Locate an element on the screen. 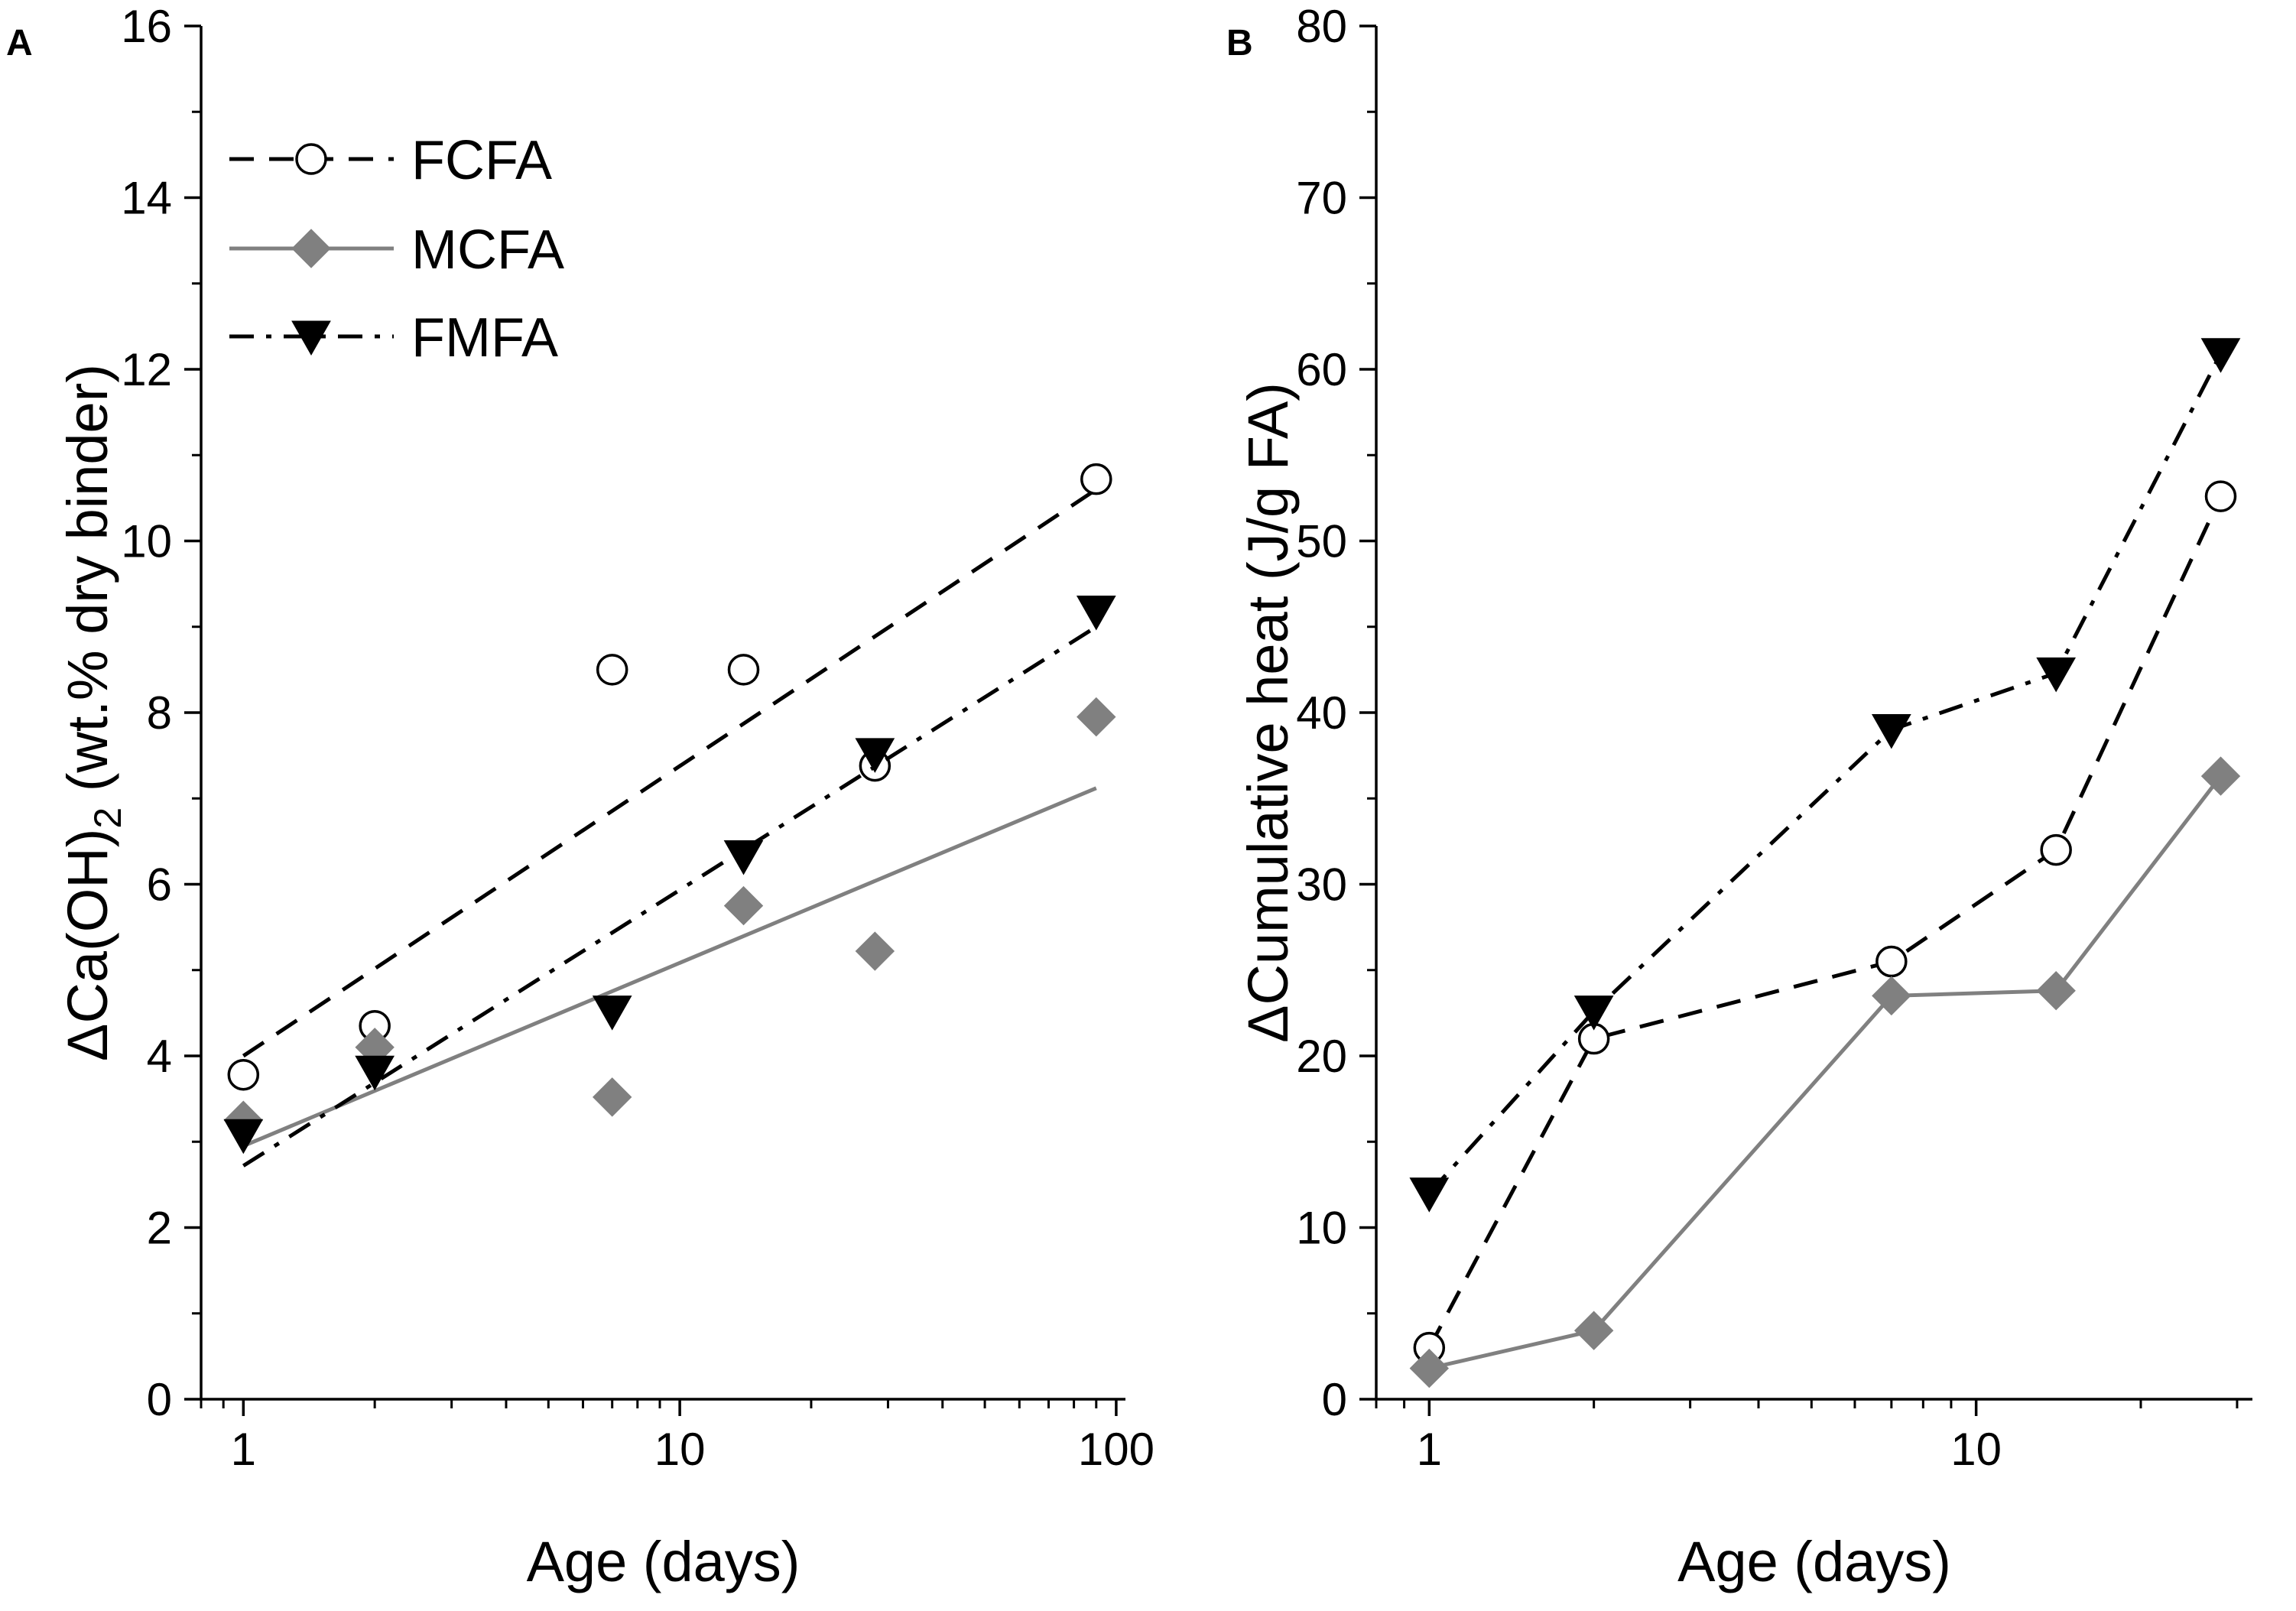 Image resolution: width=2296 pixels, height=1611 pixels. y-tick-label: 30 is located at coordinates (1321, 885).